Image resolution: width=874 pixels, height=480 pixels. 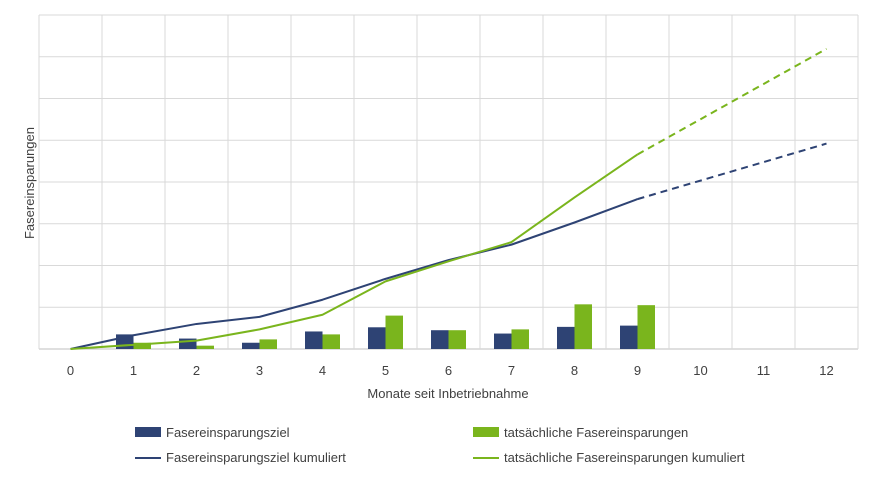 I want to click on x-tick-label: 0, so click(x=70, y=370).